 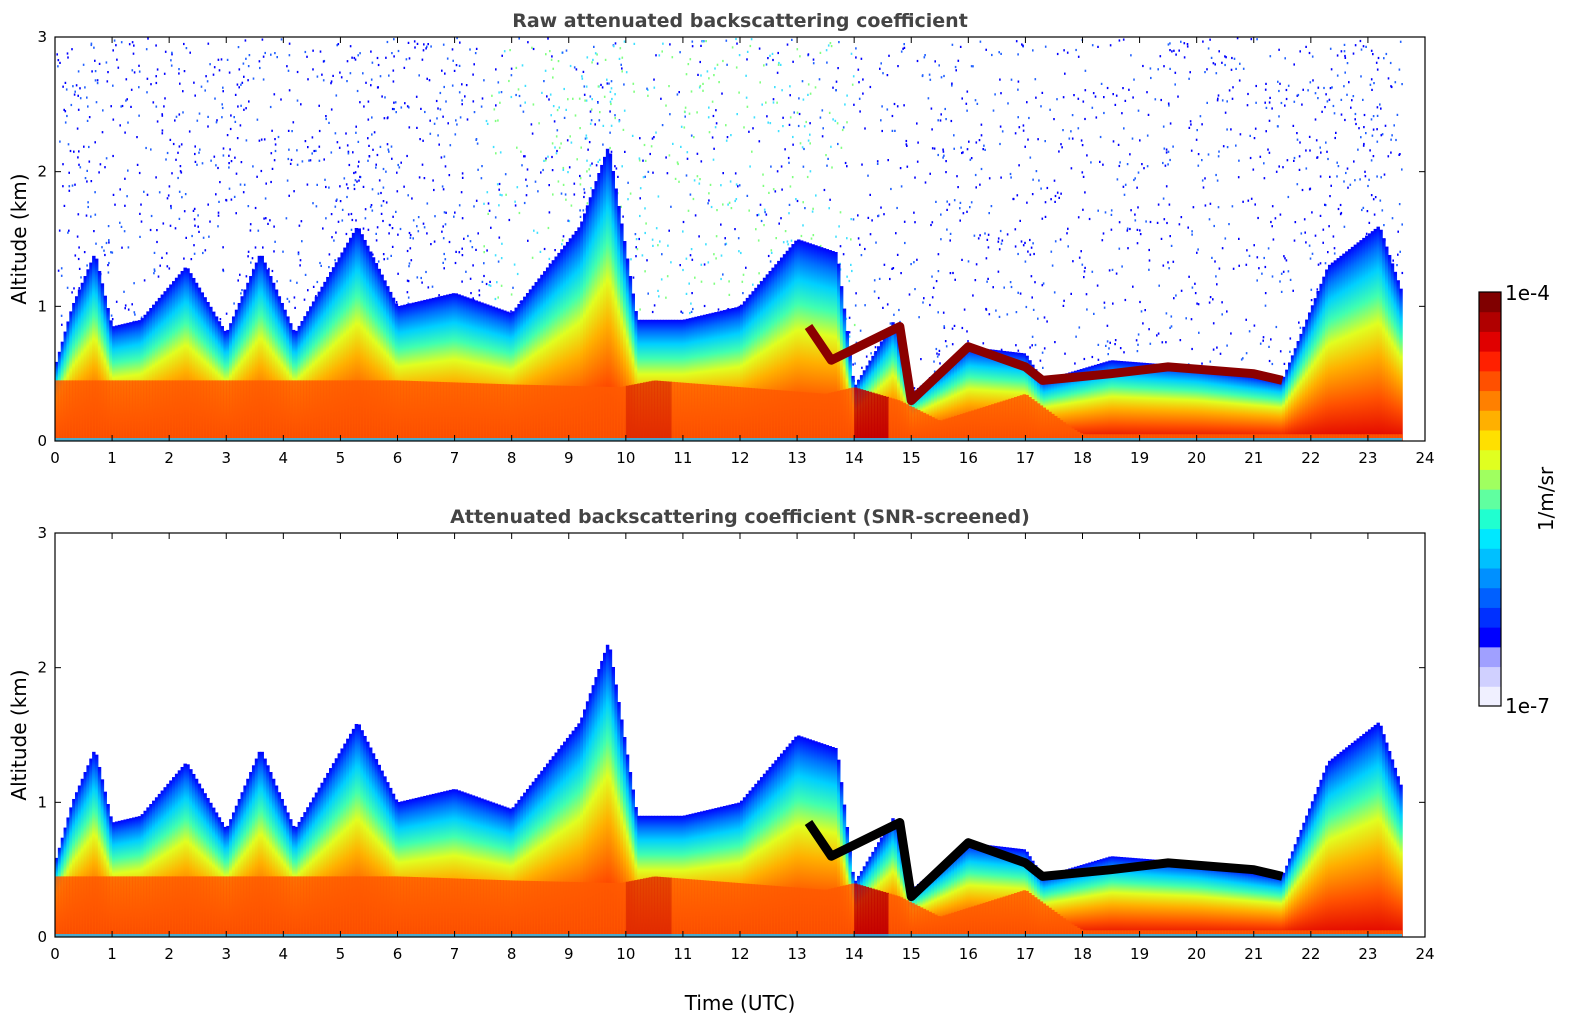 What do you see at coordinates (729, 439) in the screenshot?
I see `ground-strip` at bounding box center [729, 439].